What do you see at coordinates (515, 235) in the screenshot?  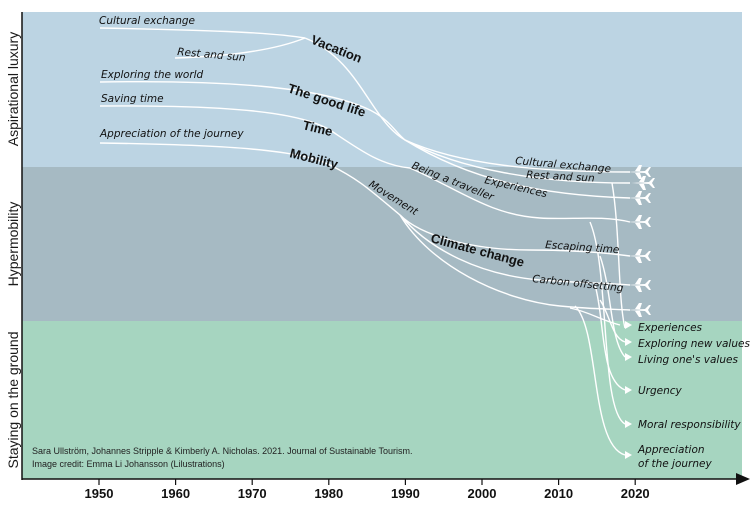 I see `flow-movement` at bounding box center [515, 235].